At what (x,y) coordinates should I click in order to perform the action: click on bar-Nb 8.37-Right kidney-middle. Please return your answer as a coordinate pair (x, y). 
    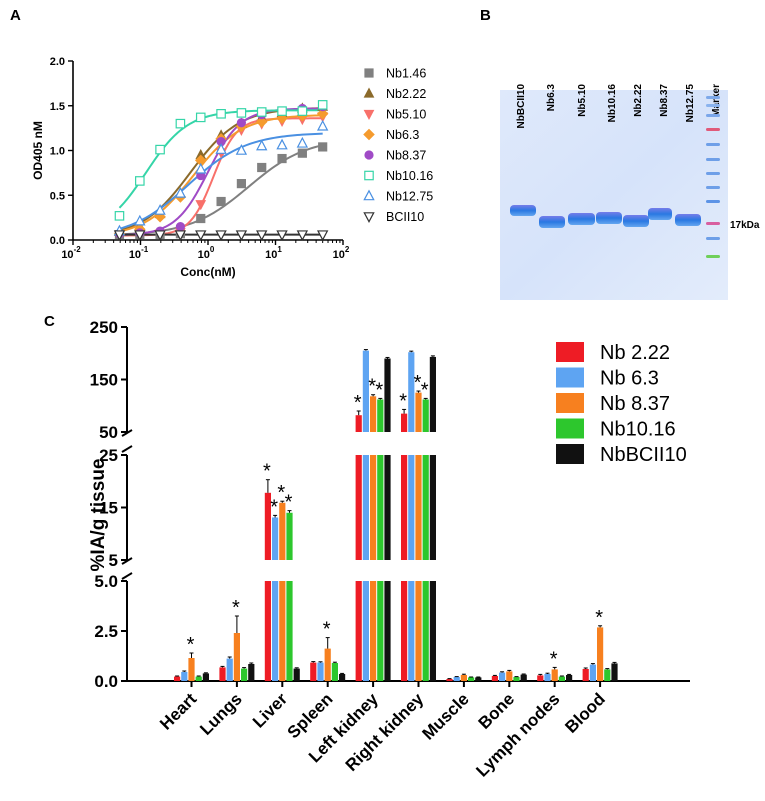
    Looking at the image, I should click on (418, 507).